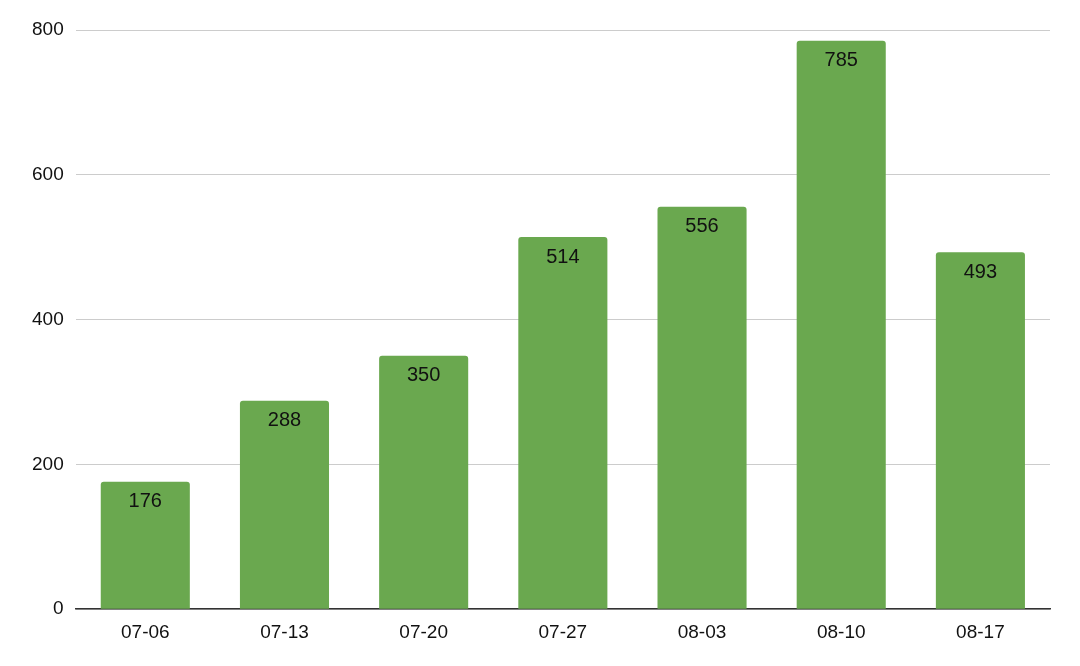  Describe the element at coordinates (841, 59) in the screenshot. I see `data-label: 785` at that location.